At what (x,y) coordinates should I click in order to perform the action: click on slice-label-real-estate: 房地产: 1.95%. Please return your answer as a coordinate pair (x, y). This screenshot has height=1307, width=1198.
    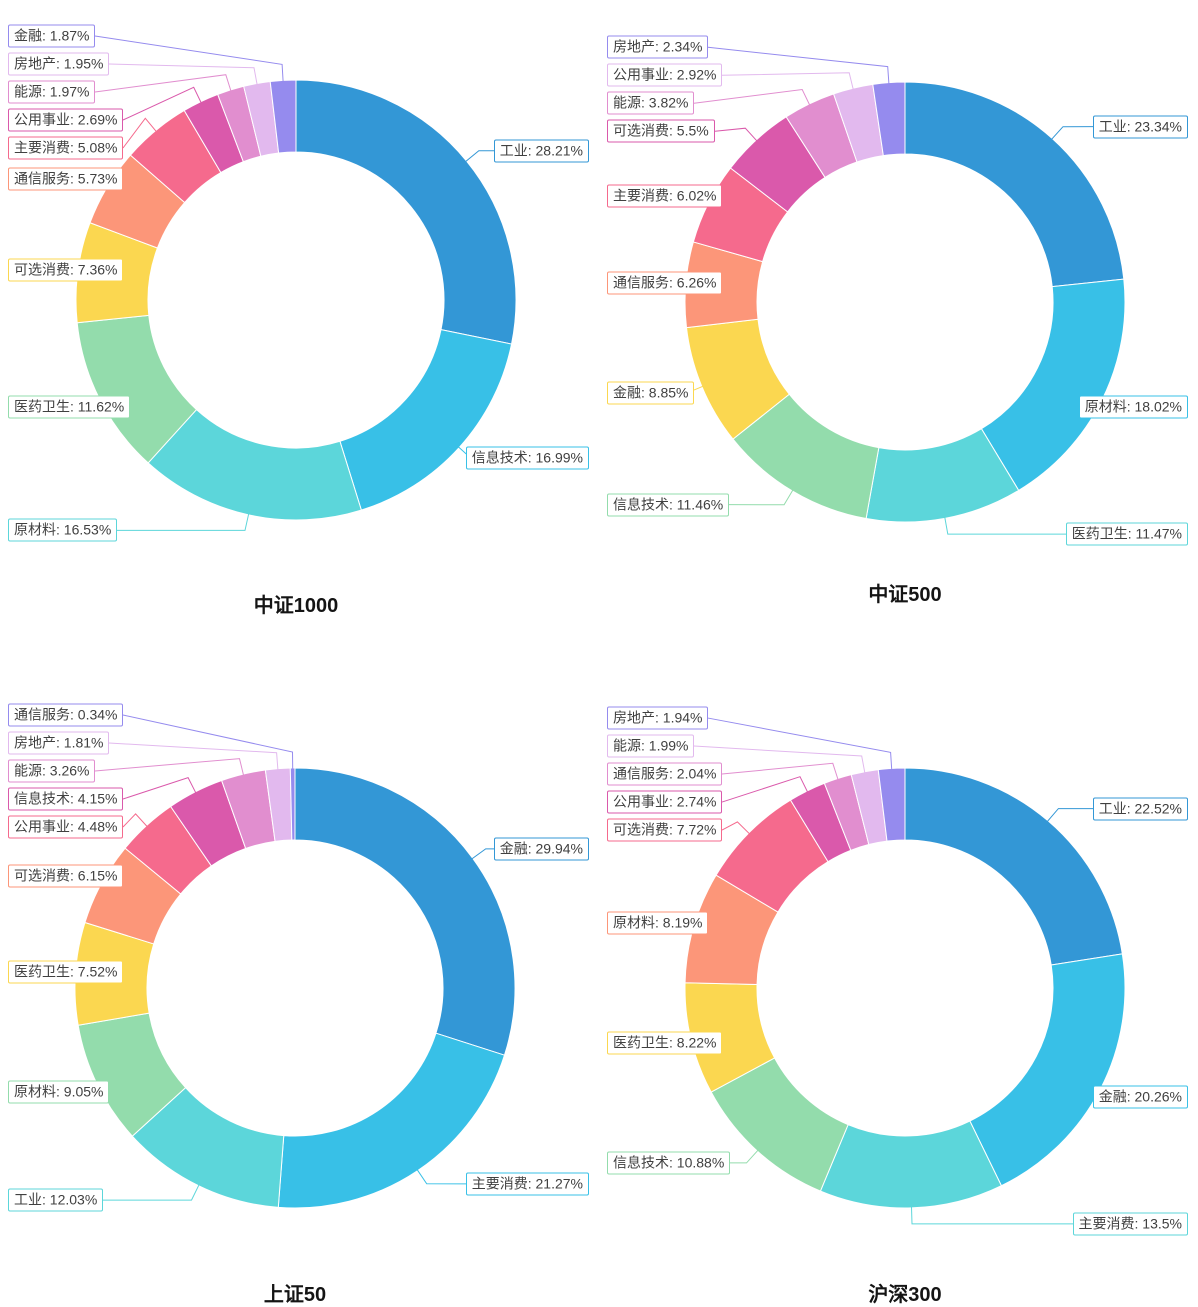
    Looking at the image, I should click on (59, 64).